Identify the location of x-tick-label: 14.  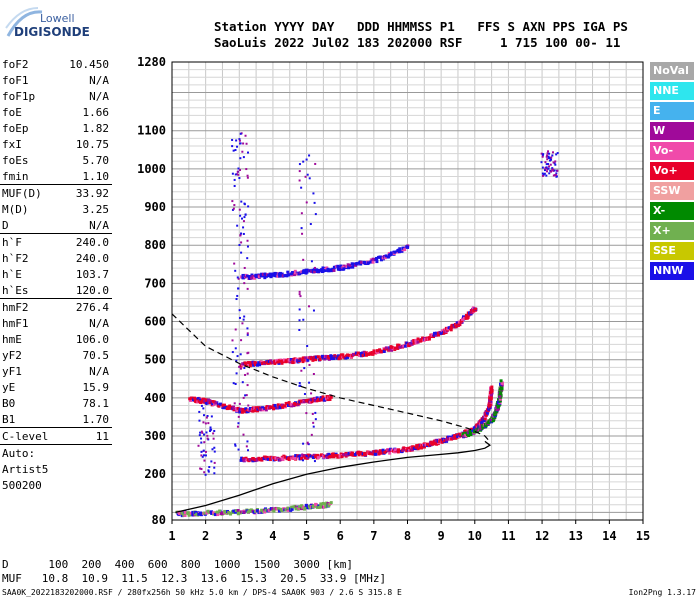
(609, 536).